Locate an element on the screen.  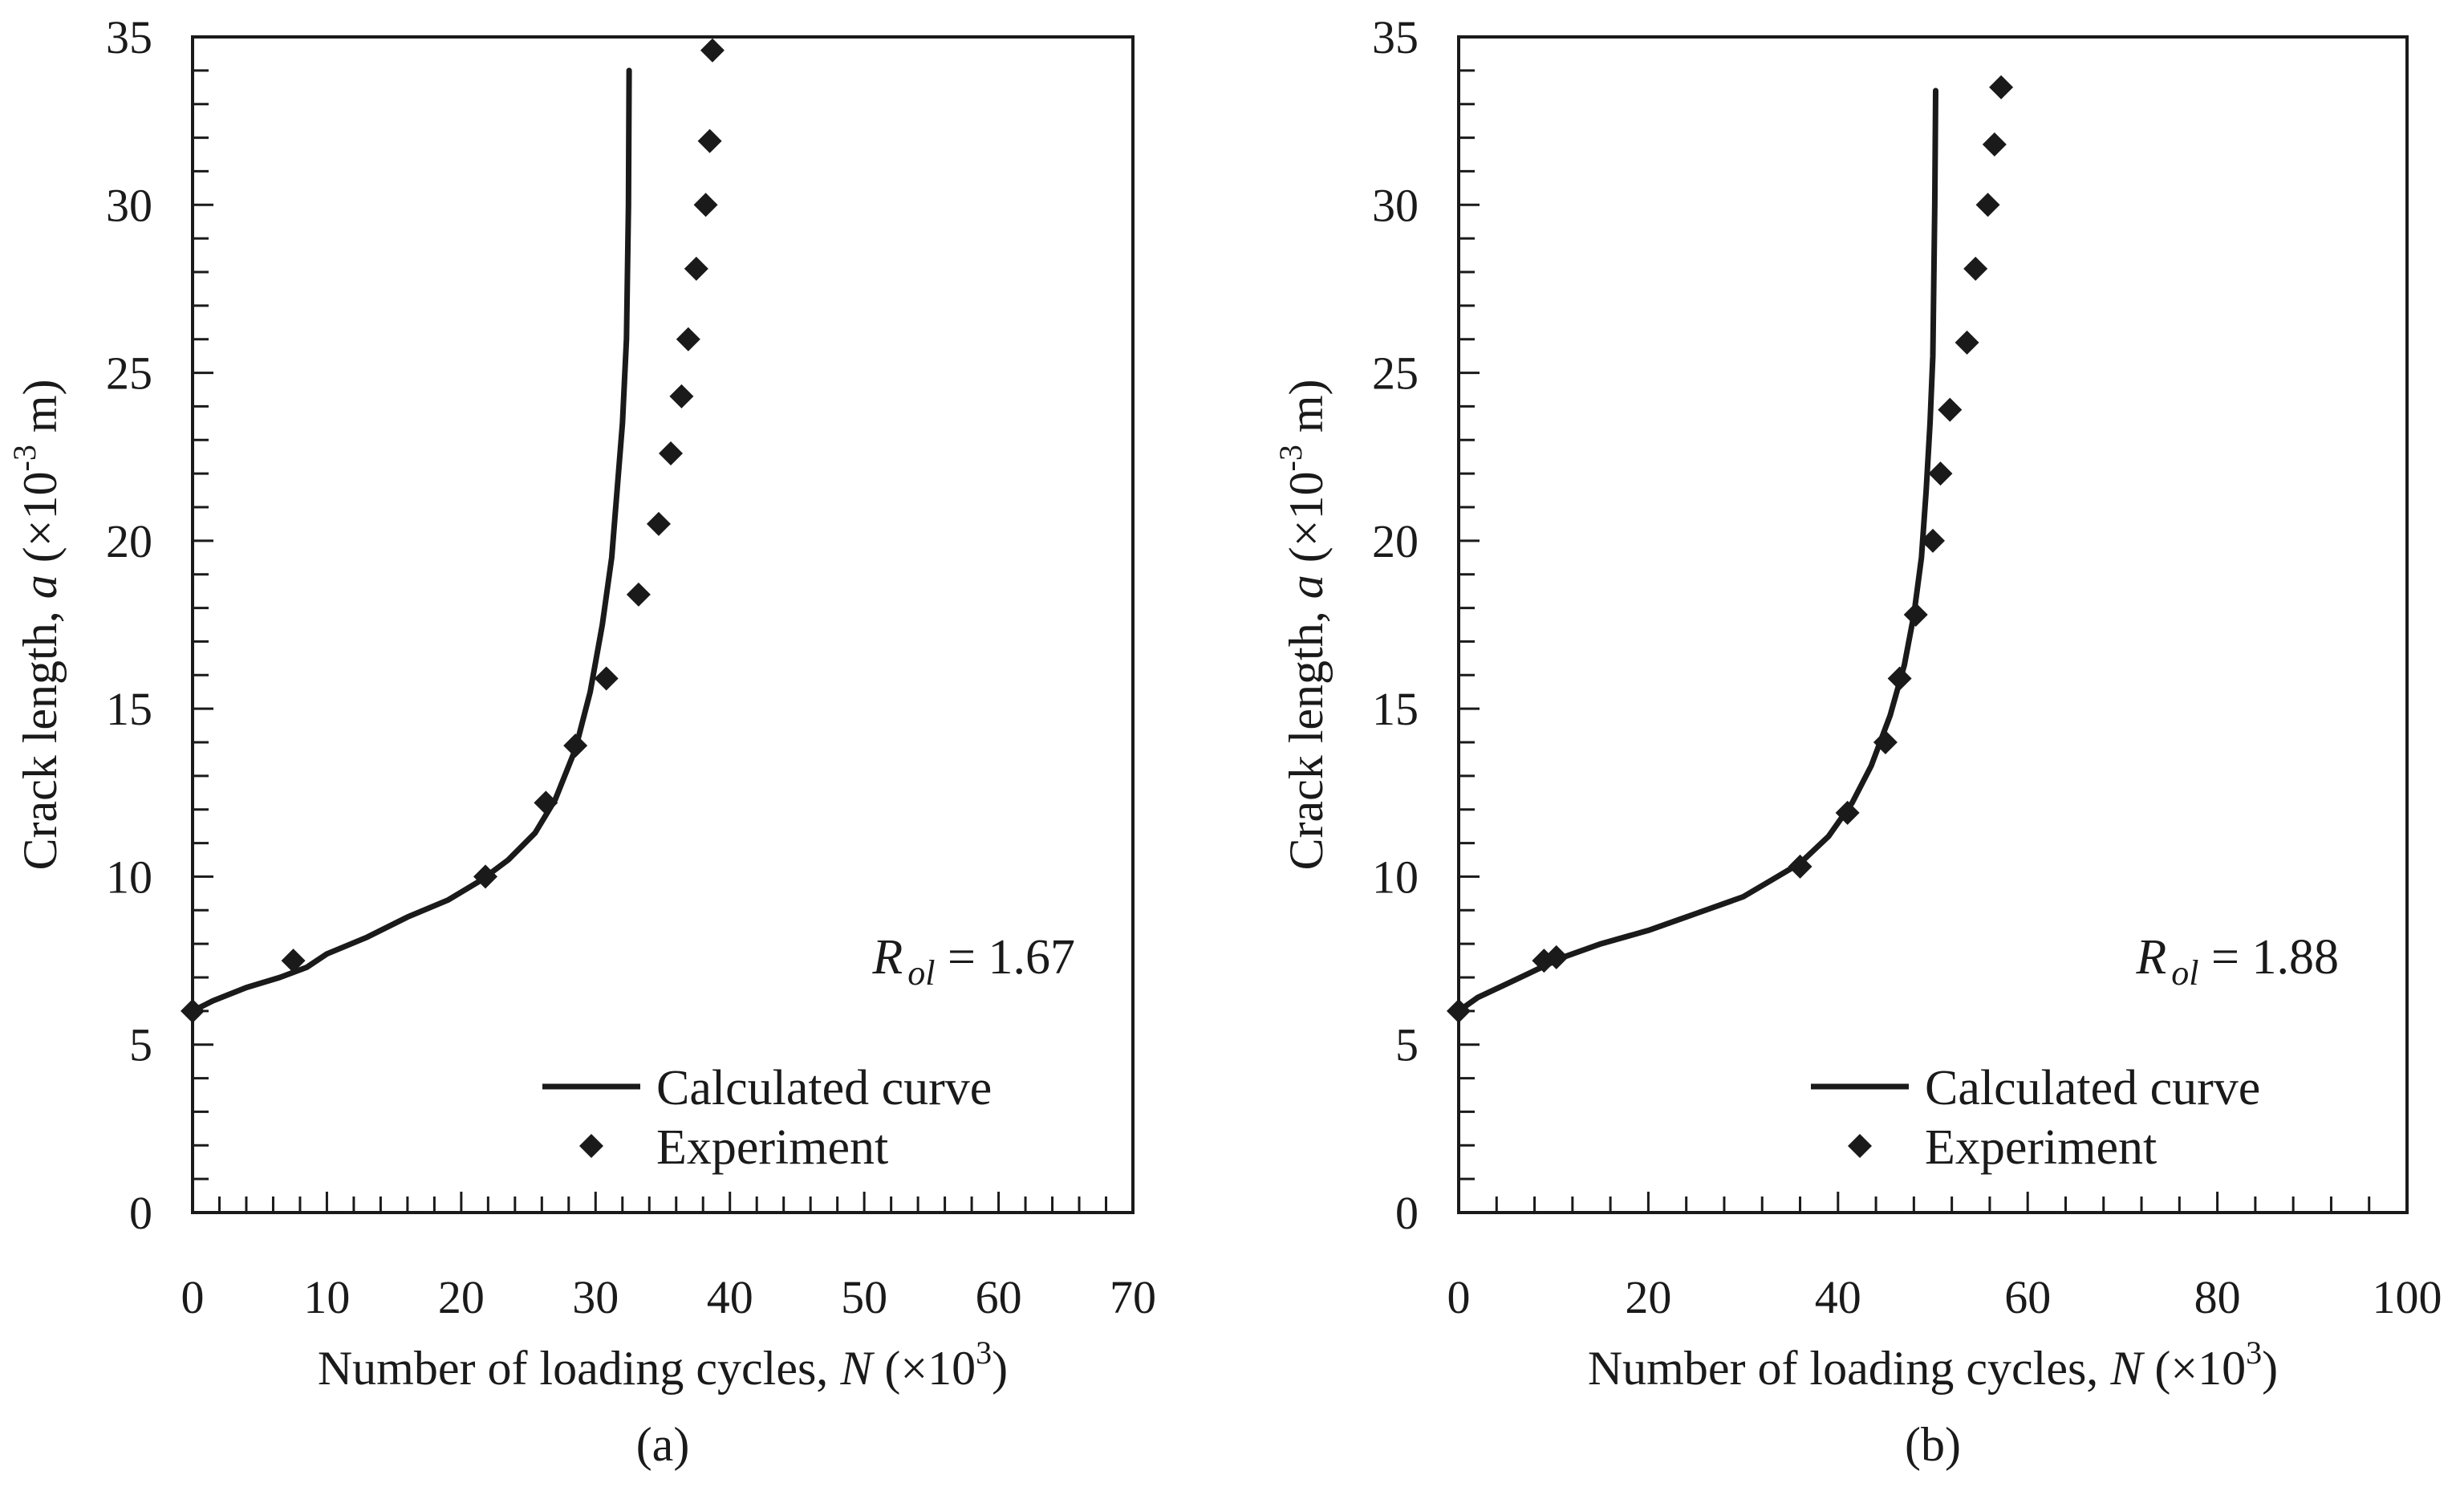
x-tick-label: 80 is located at coordinates (2217, 1297).